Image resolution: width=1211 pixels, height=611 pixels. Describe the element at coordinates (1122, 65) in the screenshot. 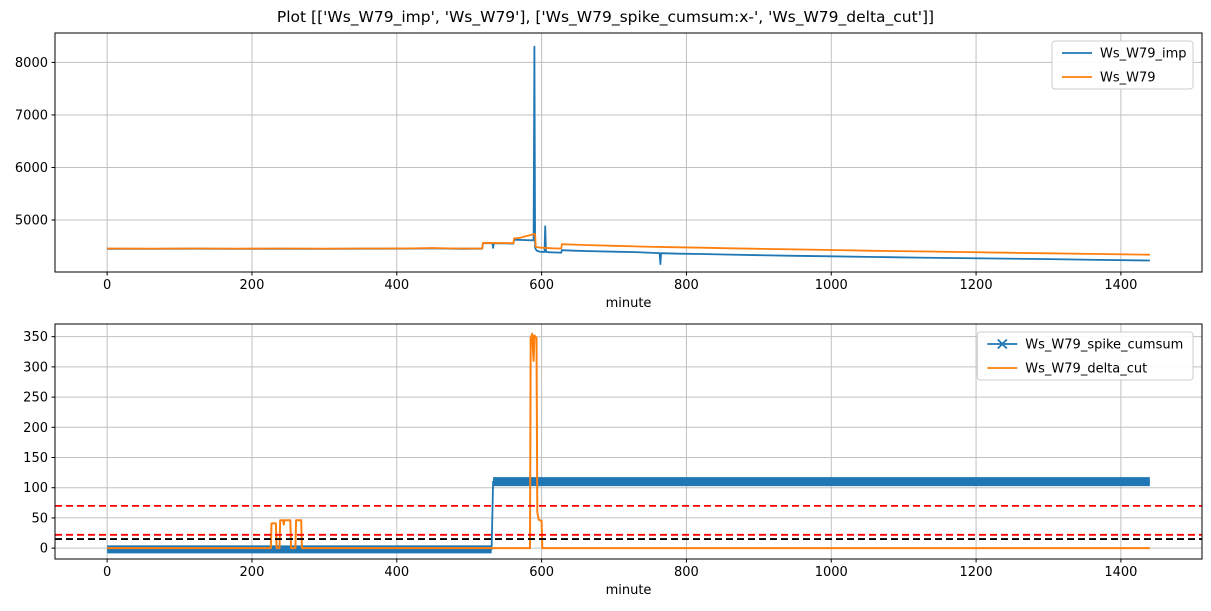

I see `legend: Ws_W79_imp Ws_W79` at that location.